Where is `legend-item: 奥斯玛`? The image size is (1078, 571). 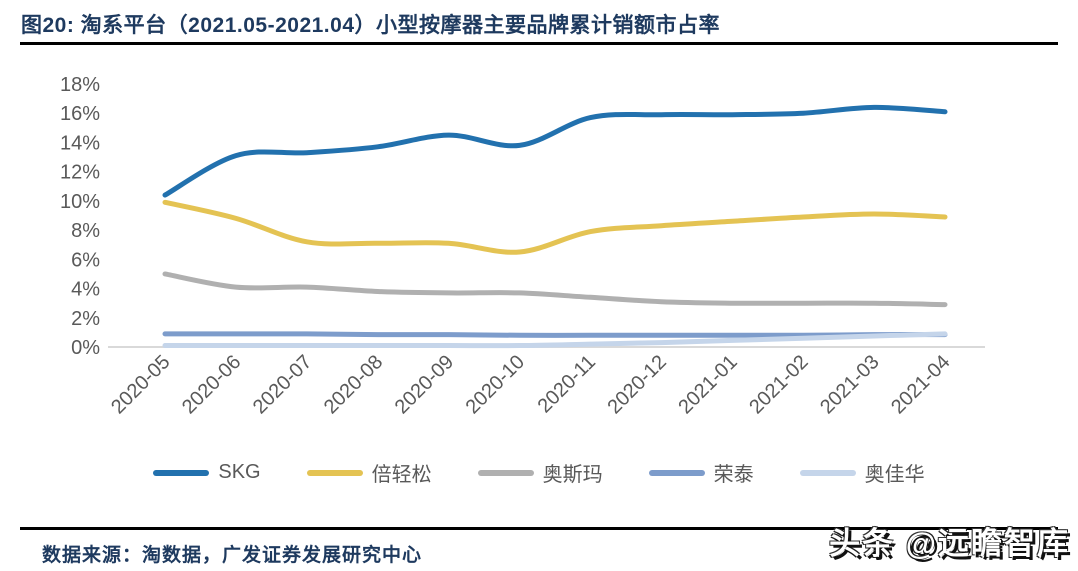
legend-item: 奥斯玛 is located at coordinates (540, 472).